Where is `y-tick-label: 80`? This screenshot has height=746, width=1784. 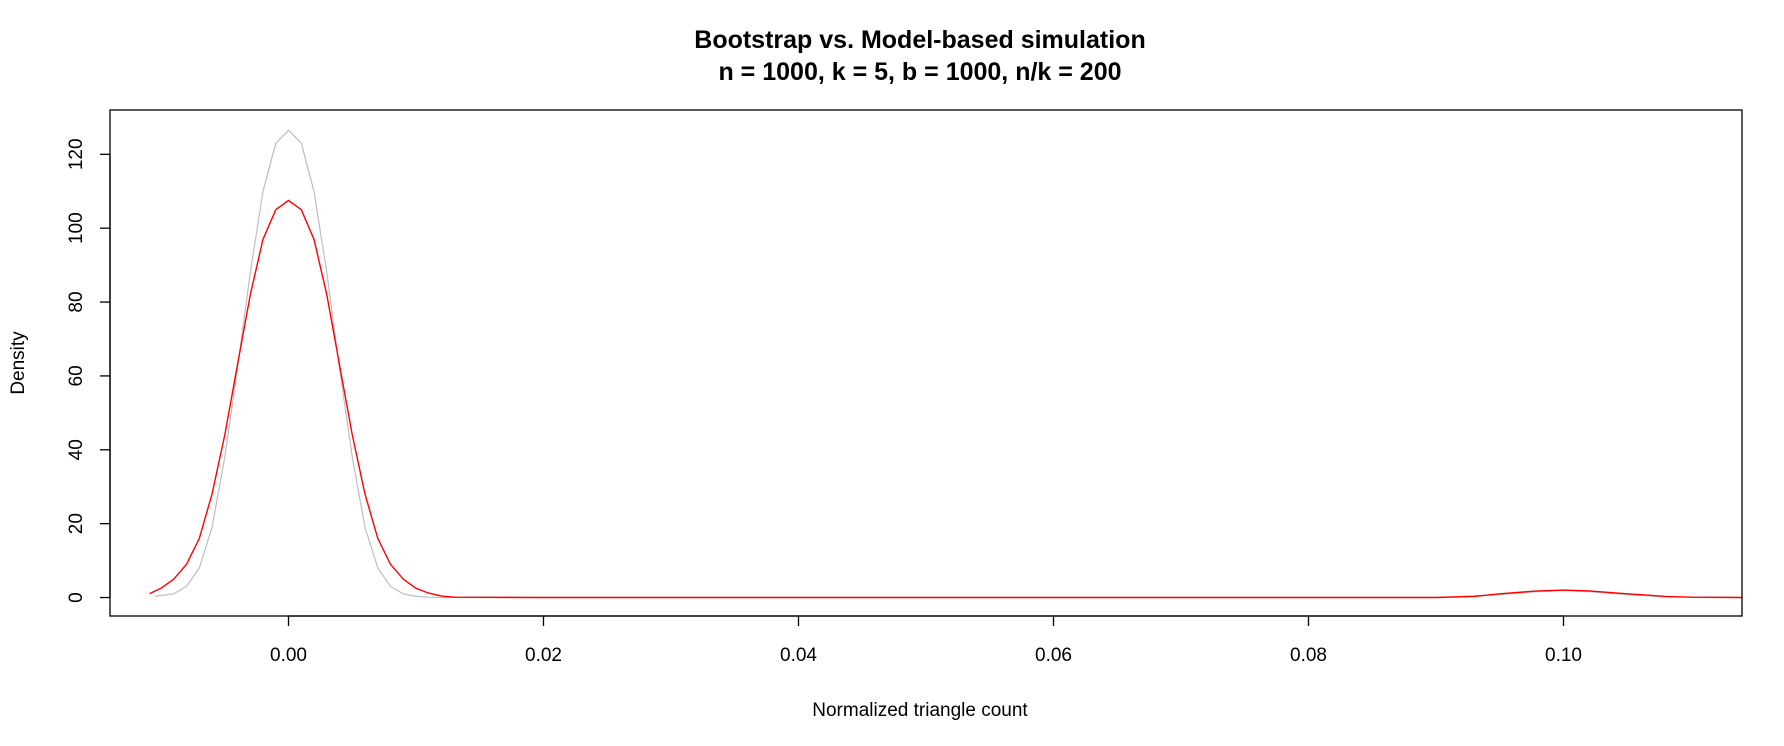 y-tick-label: 80 is located at coordinates (76, 301).